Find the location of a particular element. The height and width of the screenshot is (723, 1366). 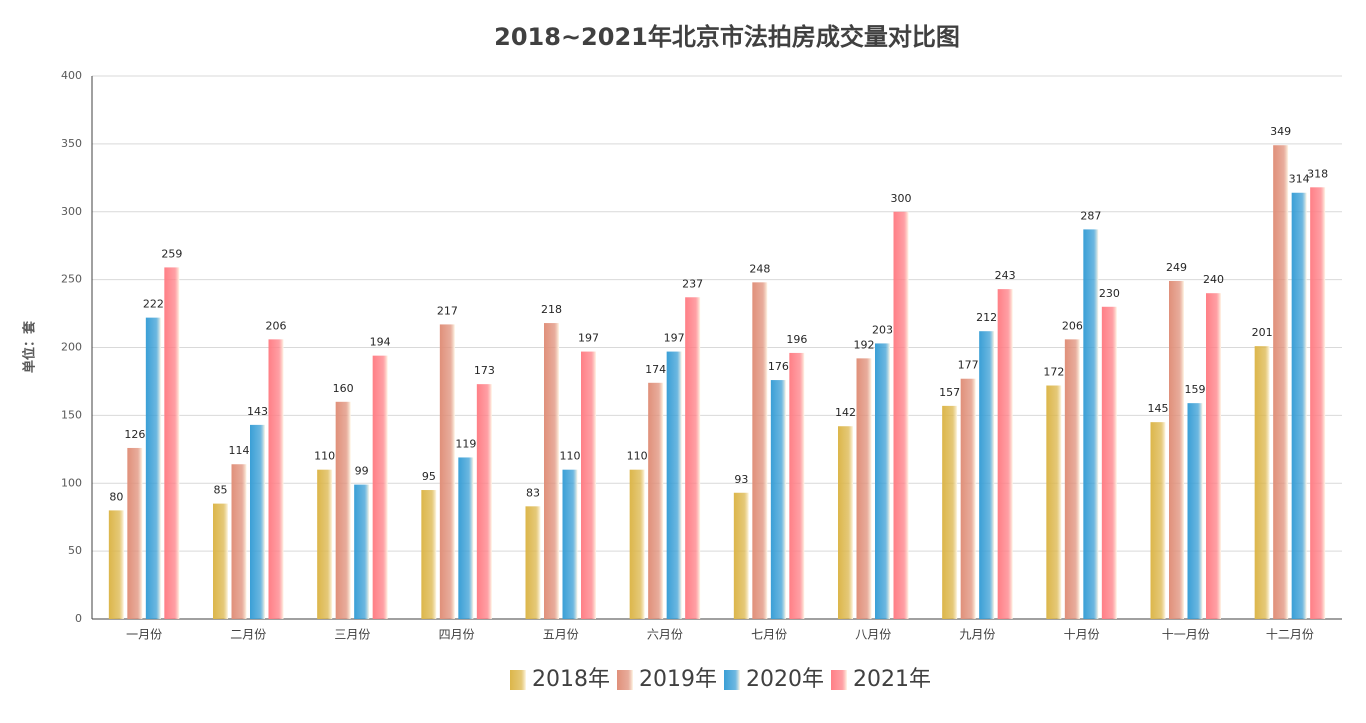

legend-label: 2020年 is located at coordinates (785, 679).